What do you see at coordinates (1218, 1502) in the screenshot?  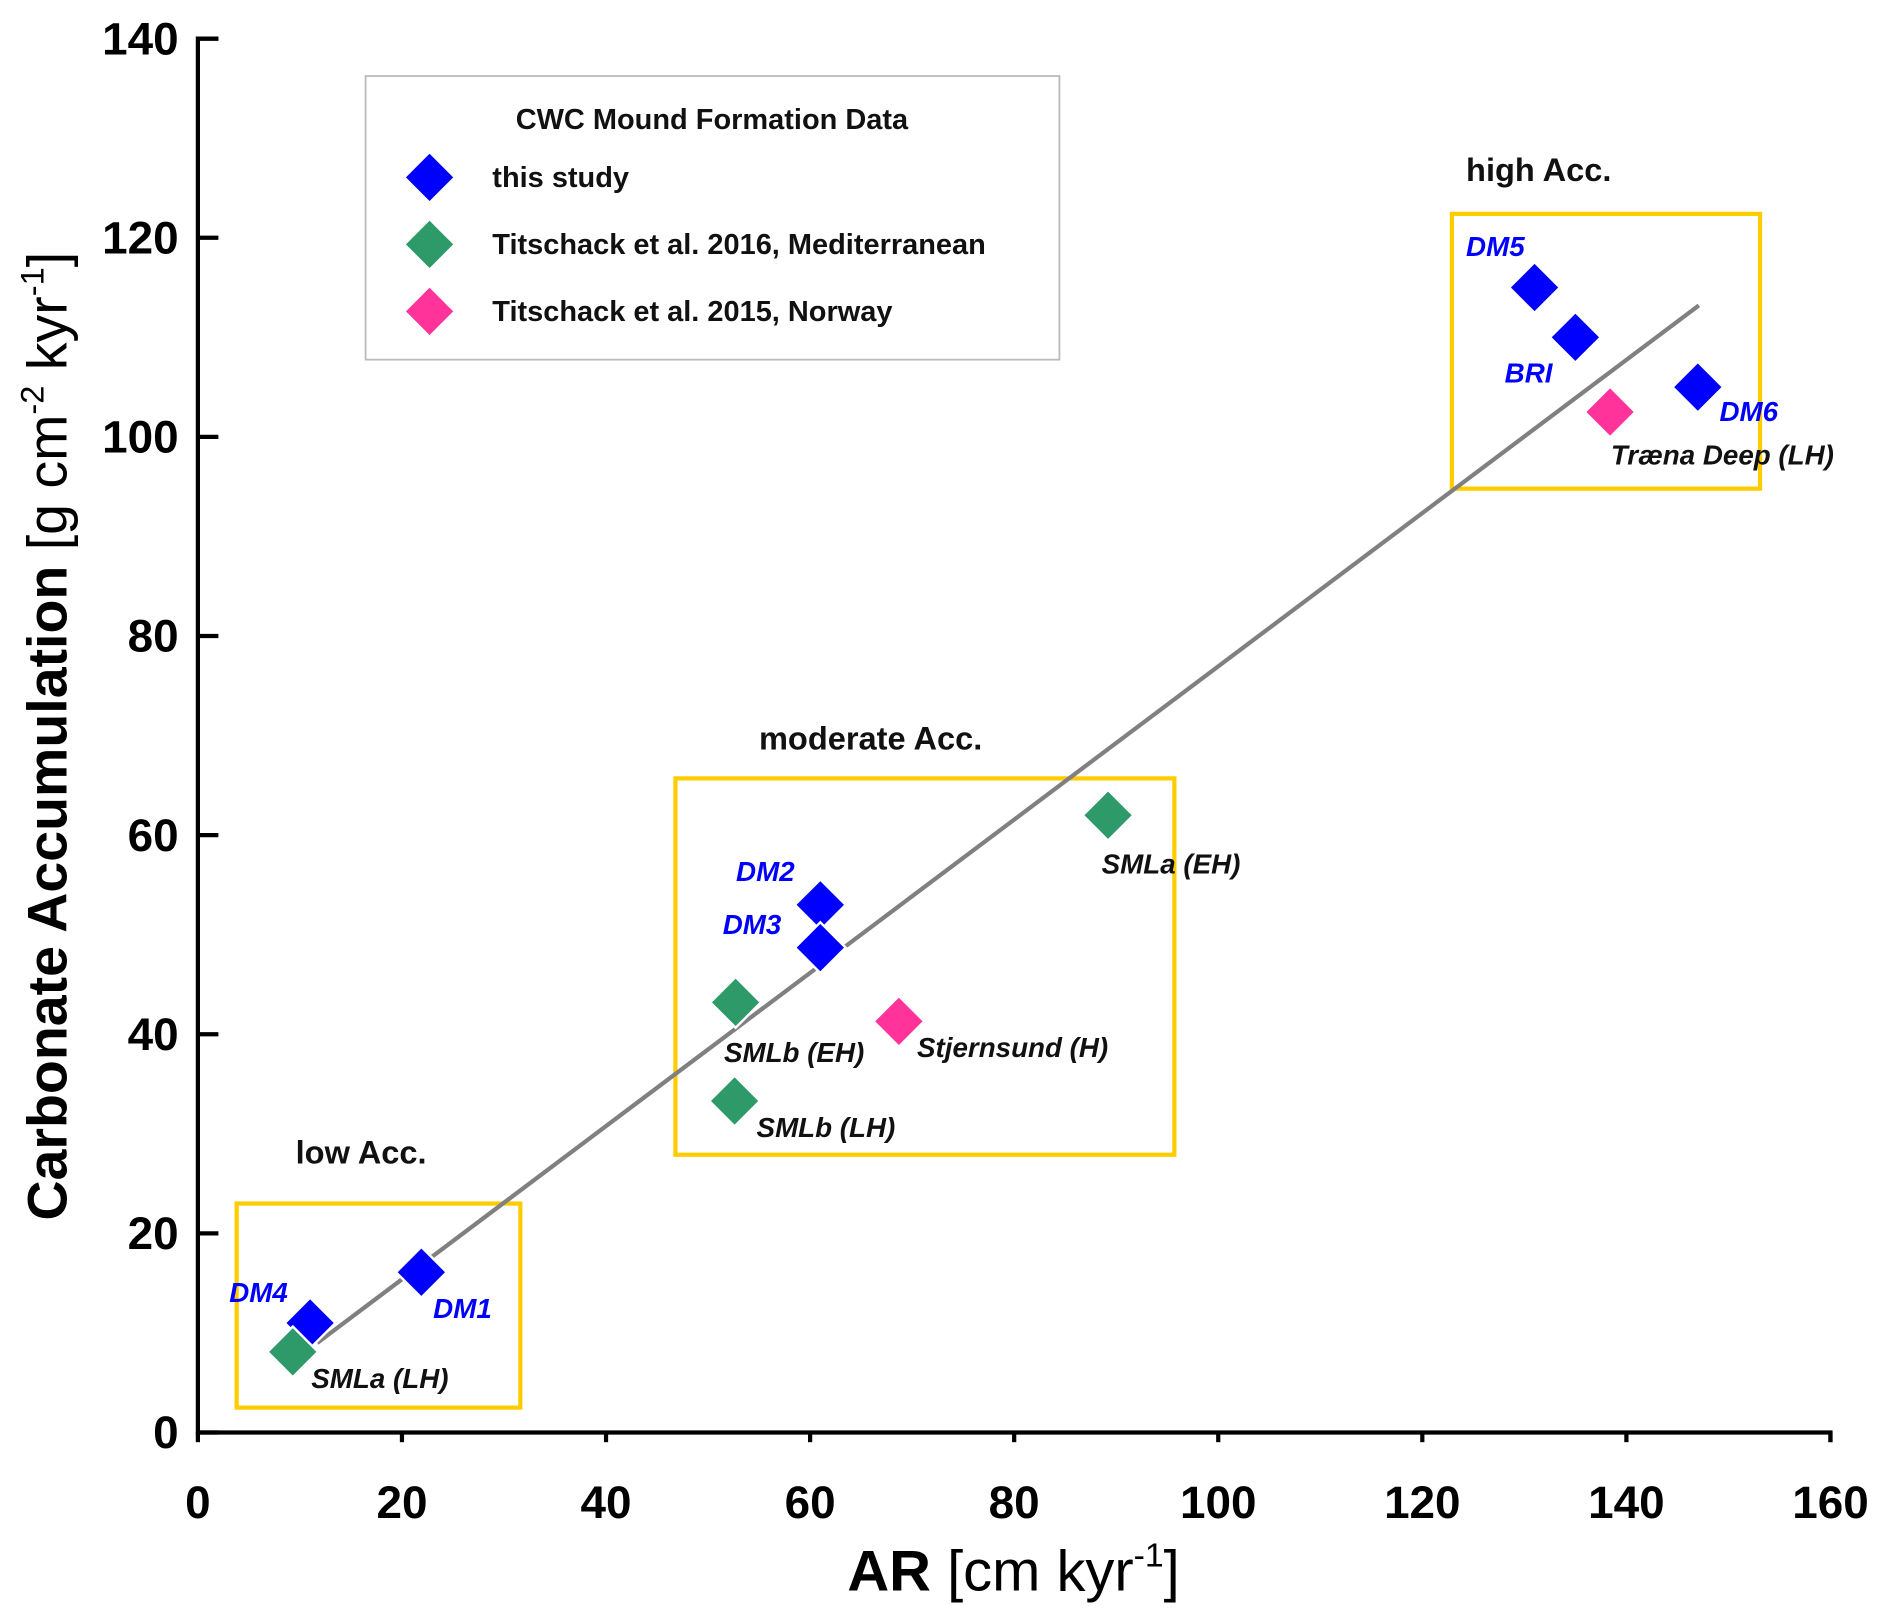 I see `x-tick-label: 100` at bounding box center [1218, 1502].